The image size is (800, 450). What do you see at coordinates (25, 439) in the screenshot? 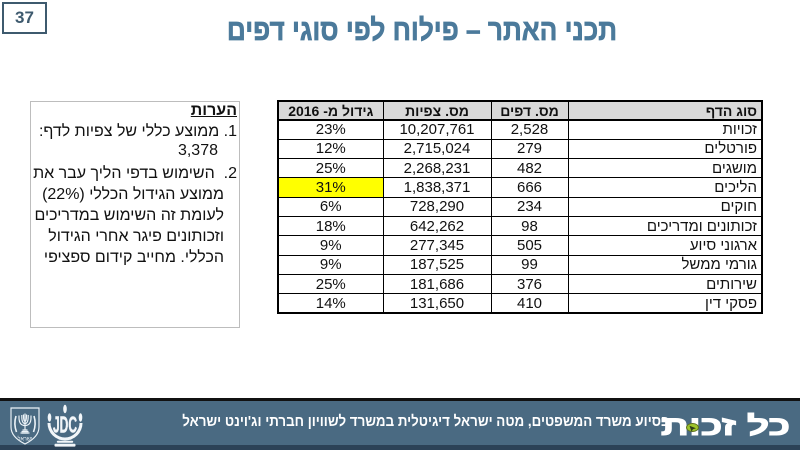
I see `svg-text: ישראל` at bounding box center [25, 439].